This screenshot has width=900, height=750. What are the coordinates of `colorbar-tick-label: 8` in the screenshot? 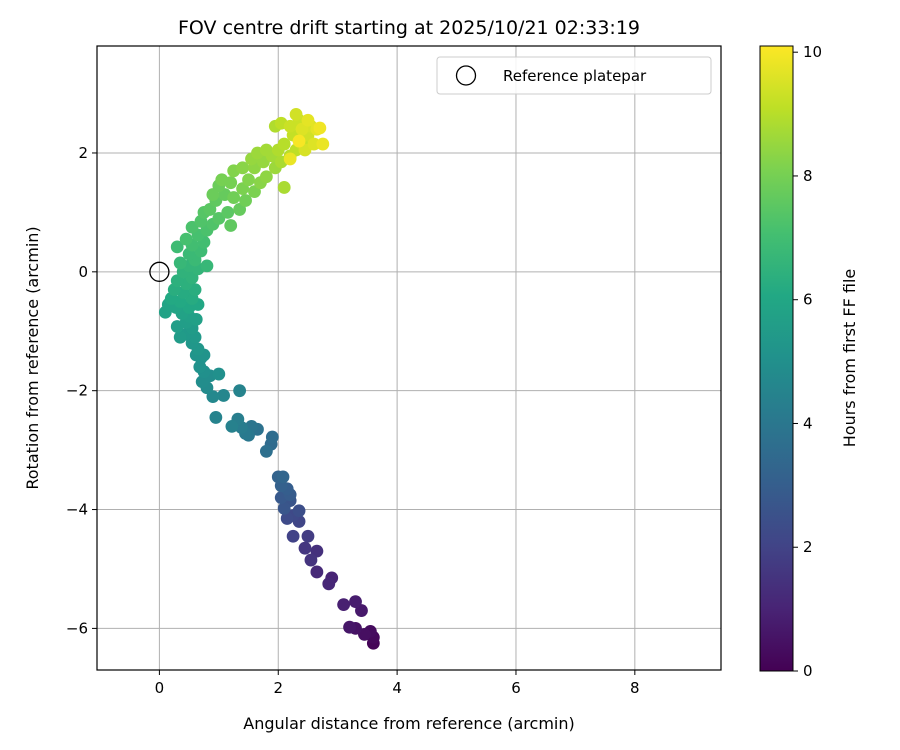 It's located at (808, 176).